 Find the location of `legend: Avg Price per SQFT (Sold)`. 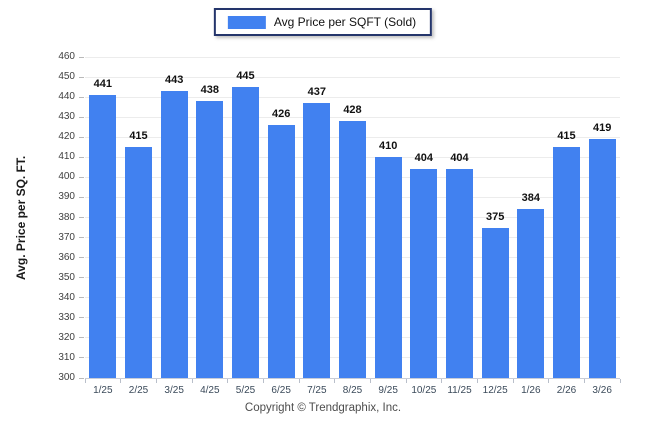

legend: Avg Price per SQFT (Sold) is located at coordinates (323, 22).